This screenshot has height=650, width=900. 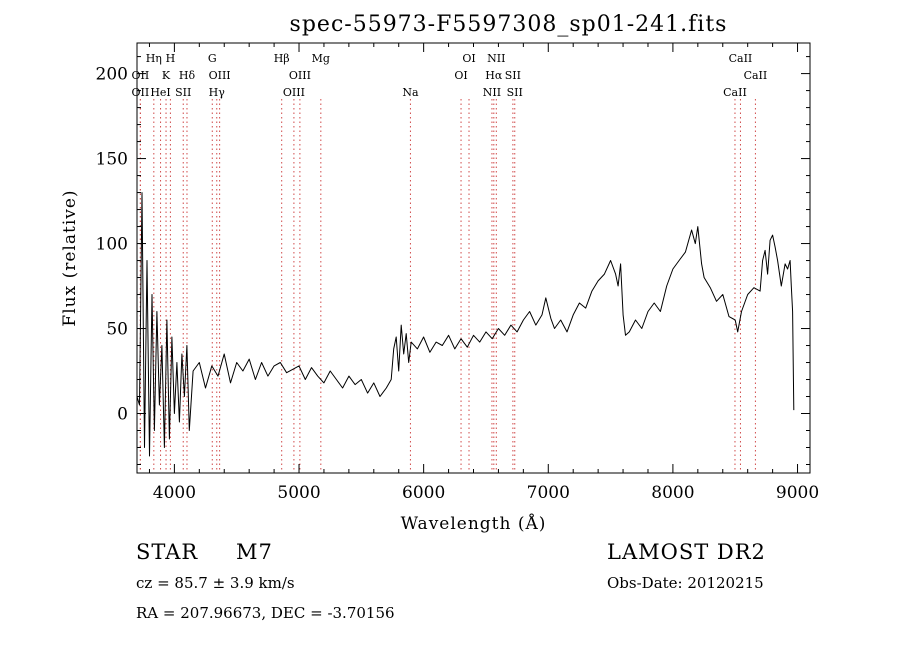 What do you see at coordinates (298, 493) in the screenshot?
I see `x-tick-label: 5000` at bounding box center [298, 493].